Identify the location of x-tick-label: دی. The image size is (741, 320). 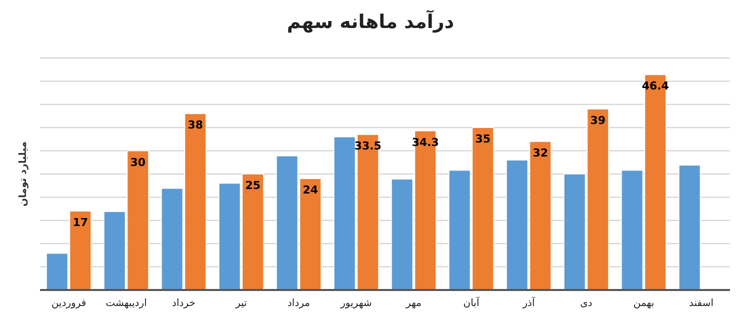
(586, 303).